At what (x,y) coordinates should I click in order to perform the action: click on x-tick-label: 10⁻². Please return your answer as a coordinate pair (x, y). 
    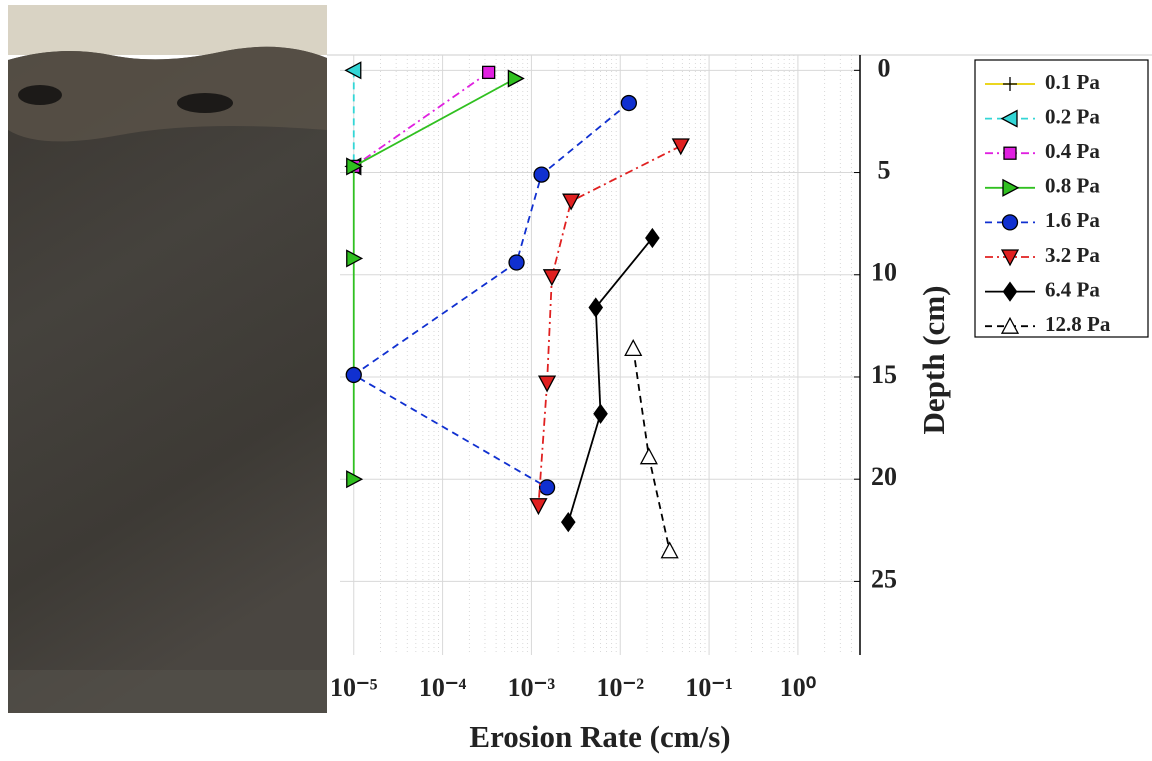
    Looking at the image, I should click on (620, 687).